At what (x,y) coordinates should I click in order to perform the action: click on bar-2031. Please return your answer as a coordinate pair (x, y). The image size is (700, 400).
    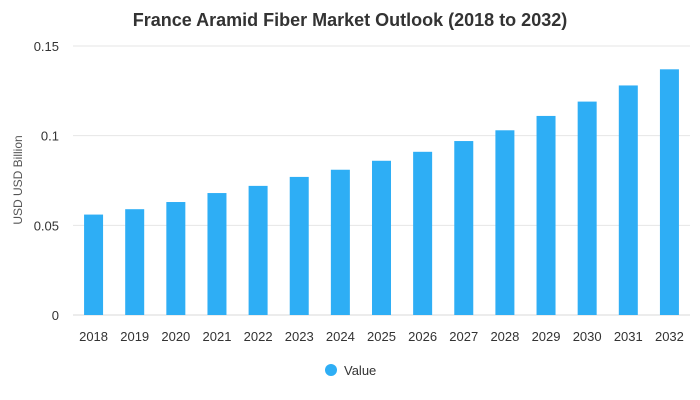
    Looking at the image, I should click on (628, 200).